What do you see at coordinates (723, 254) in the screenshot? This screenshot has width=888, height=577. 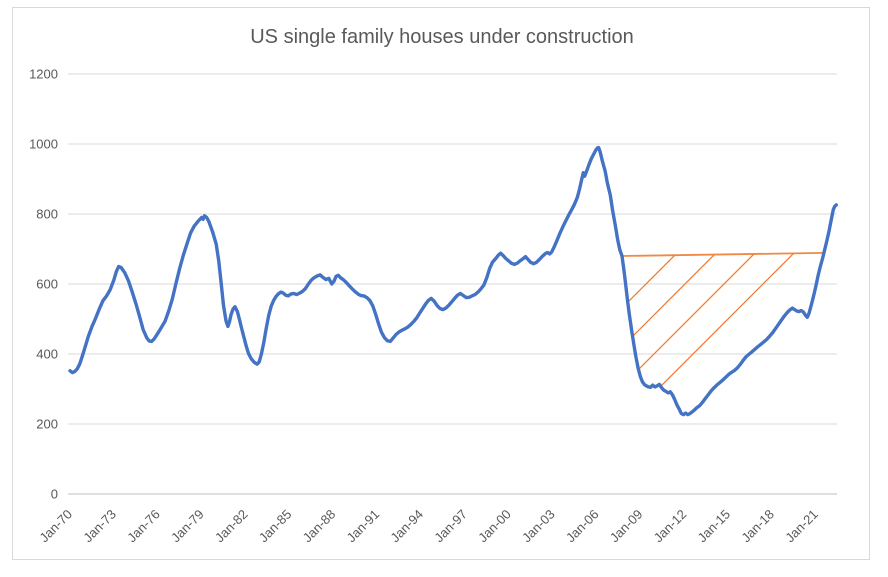 I see `highlight-top-line` at bounding box center [723, 254].